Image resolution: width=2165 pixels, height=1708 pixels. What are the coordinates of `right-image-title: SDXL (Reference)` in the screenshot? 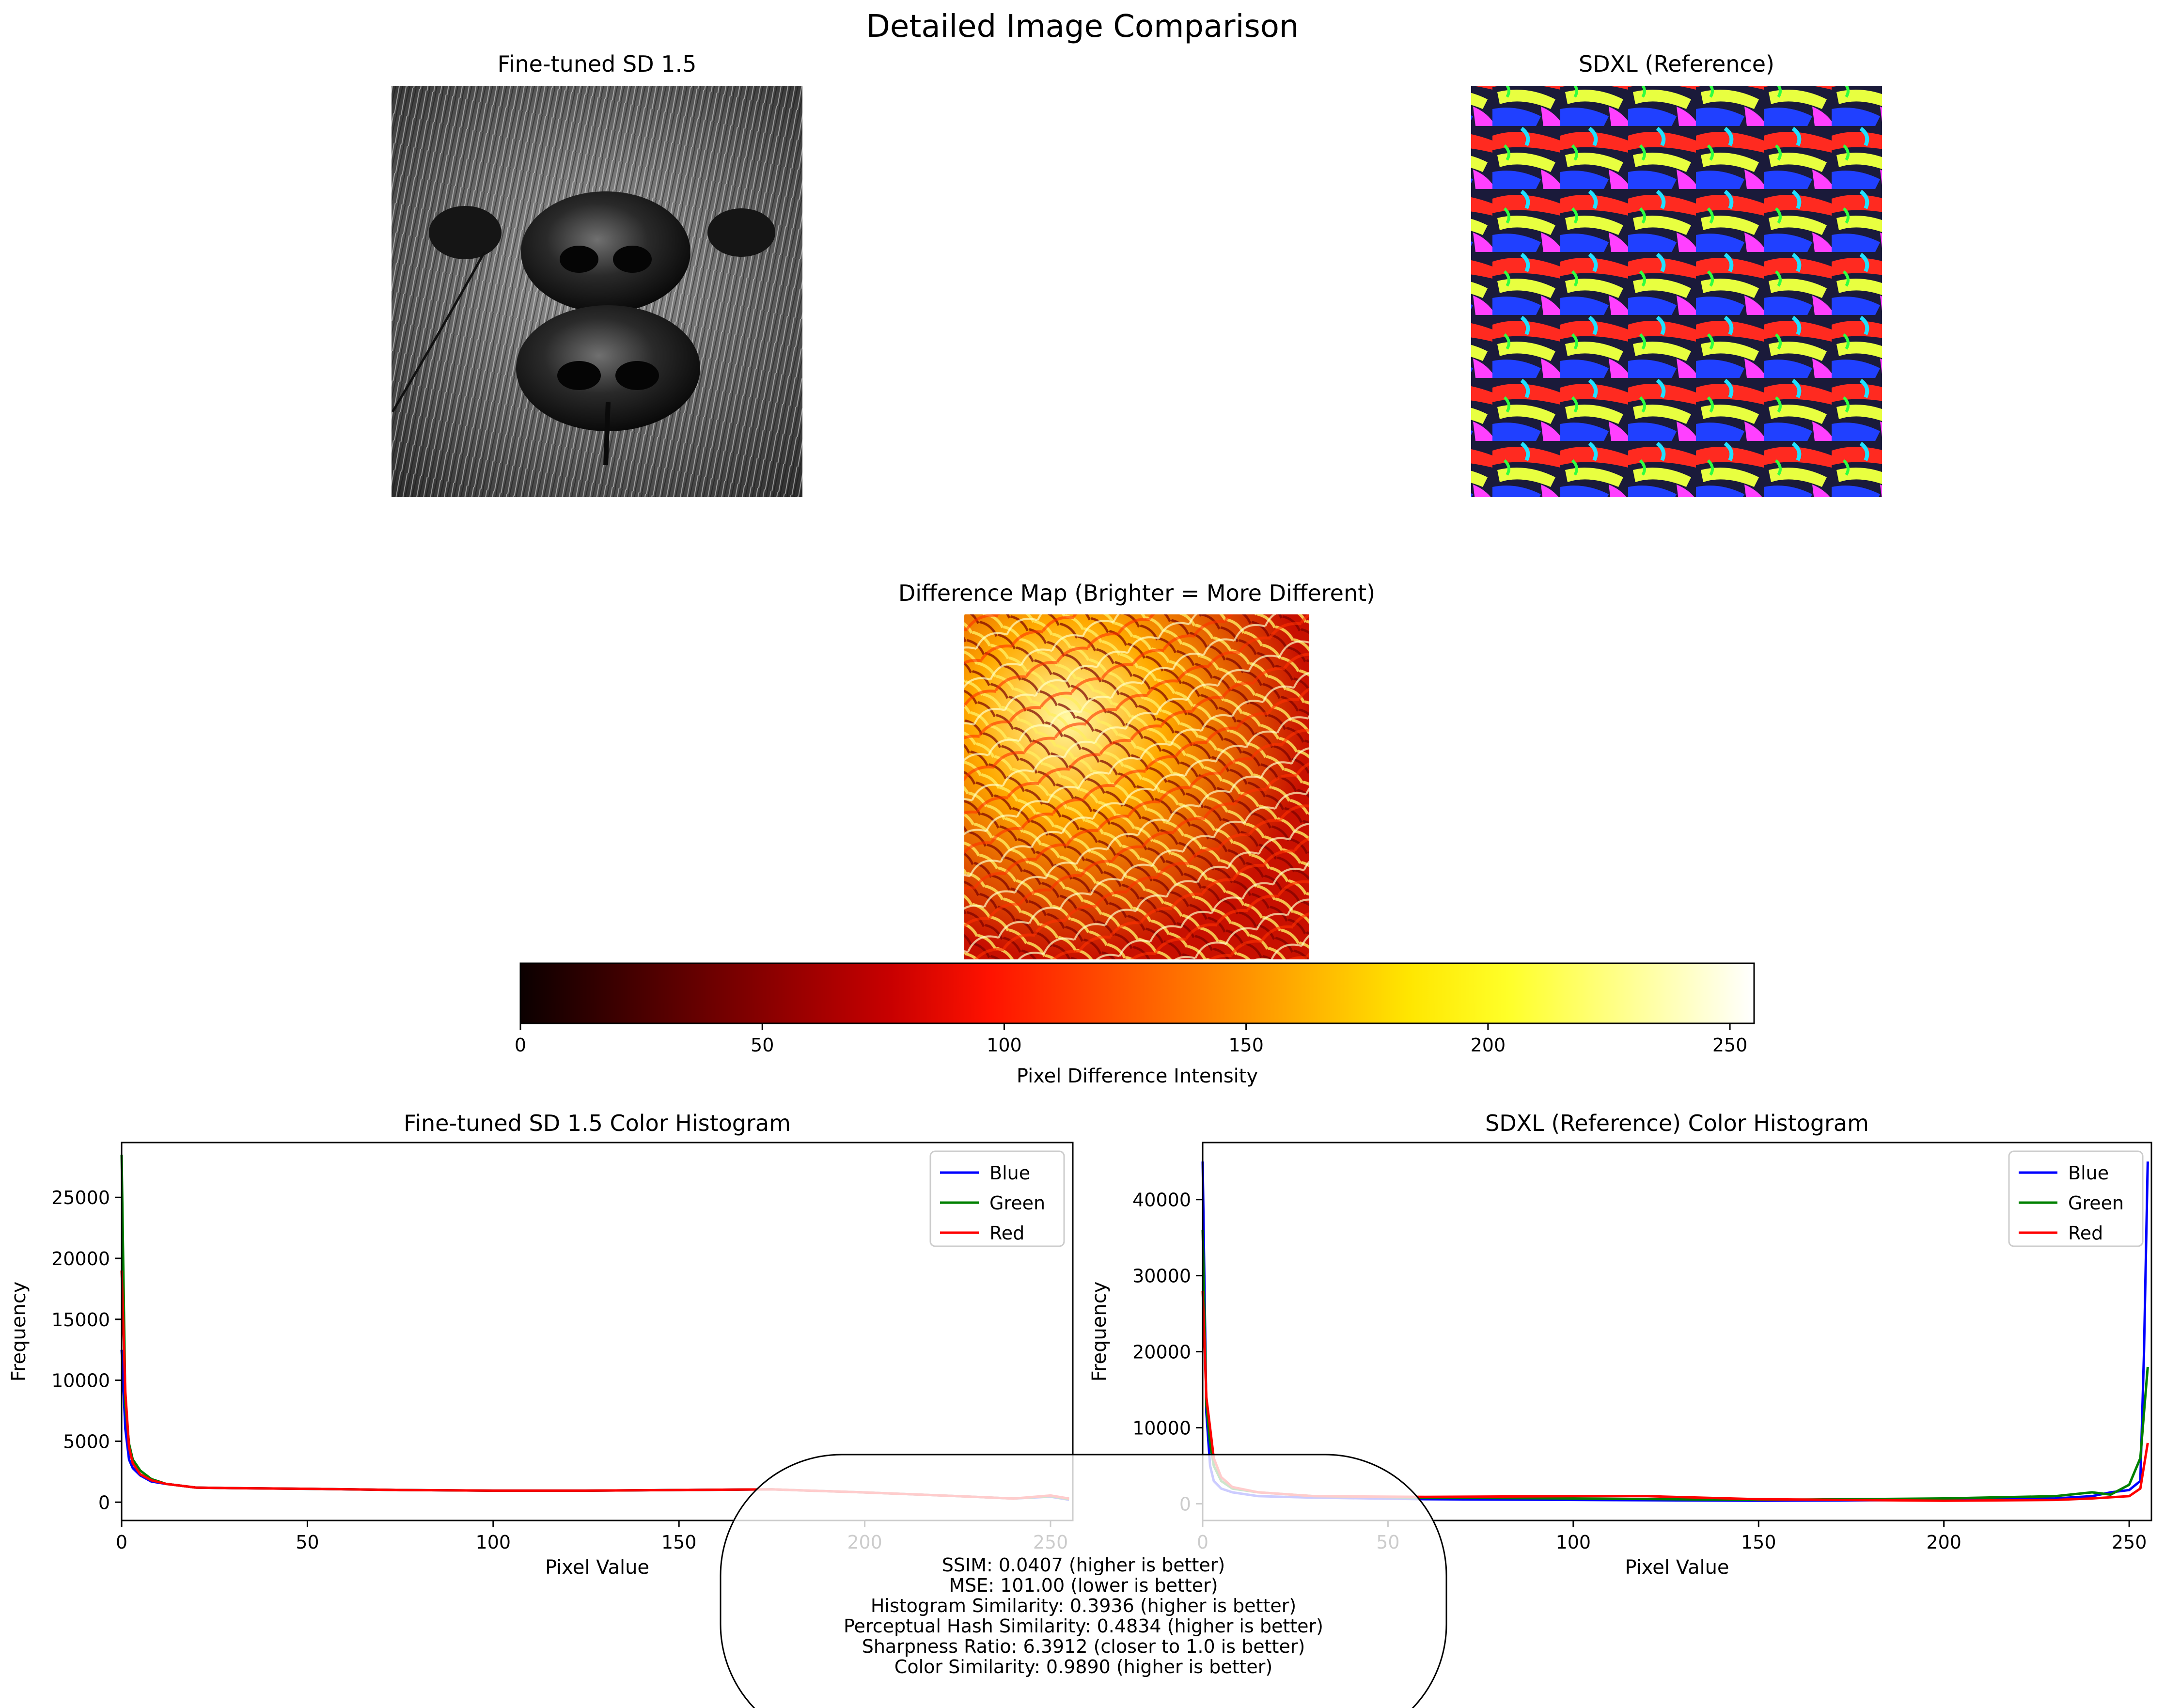 It's located at (1676, 64).